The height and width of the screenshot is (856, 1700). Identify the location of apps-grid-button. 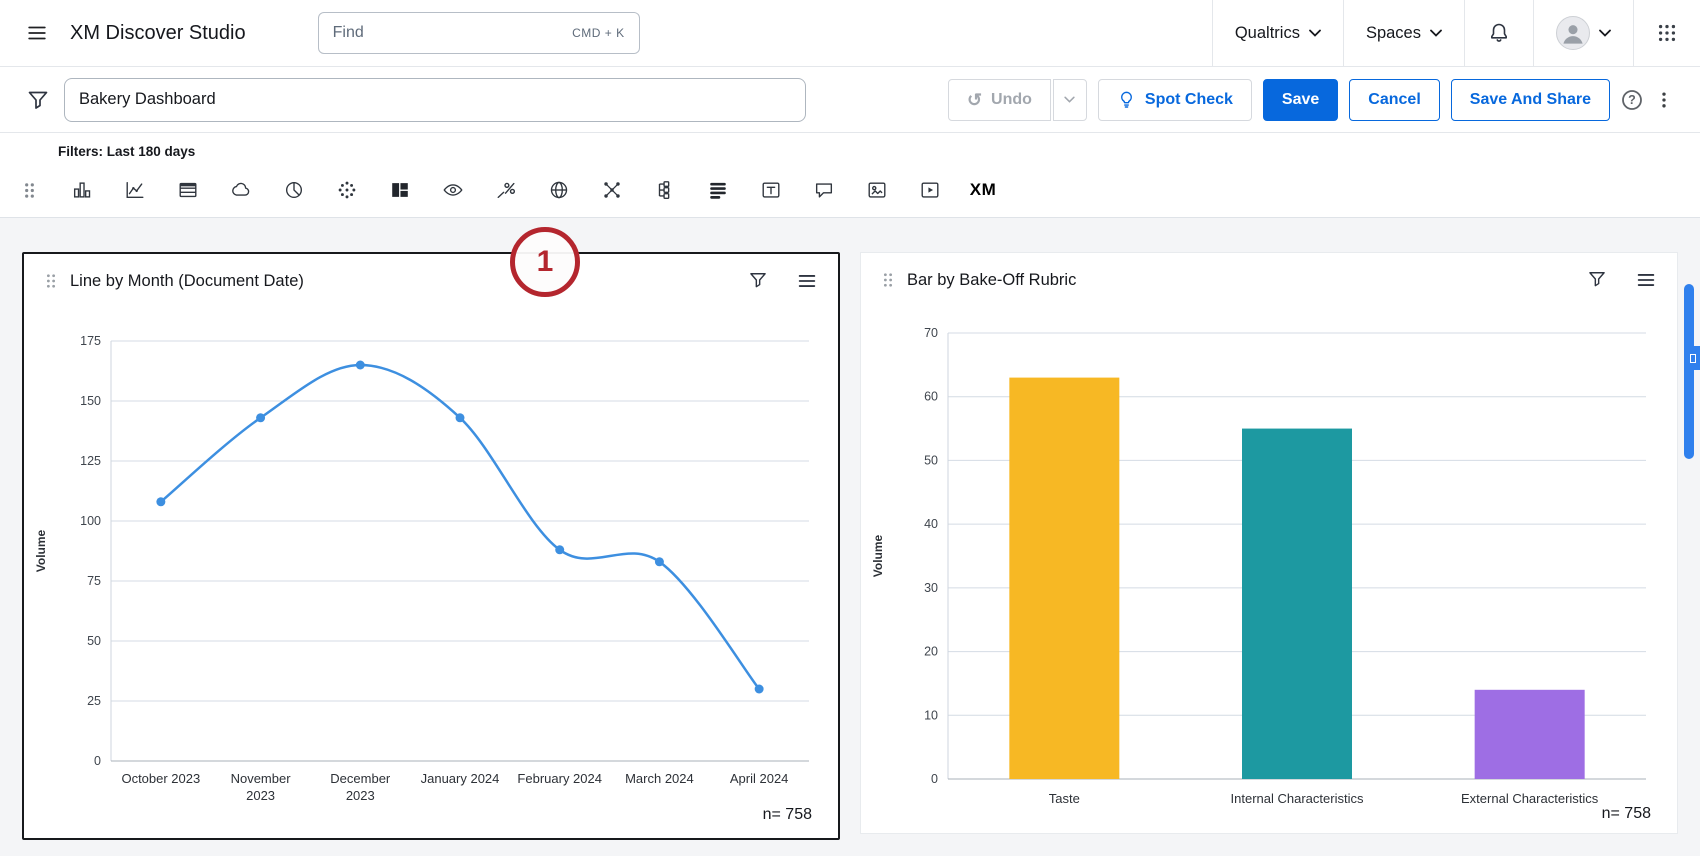
(1666, 33).